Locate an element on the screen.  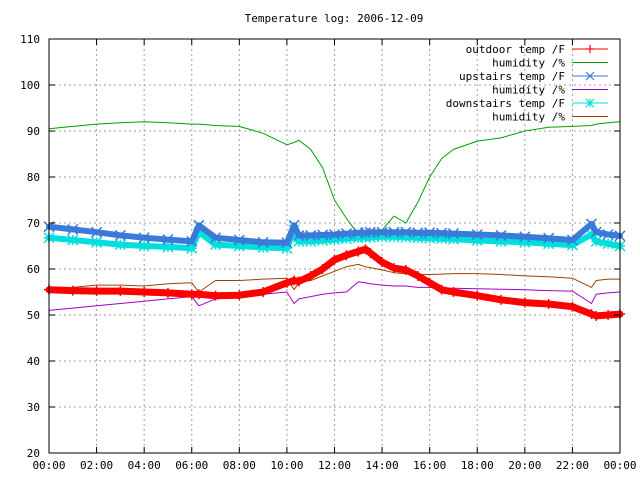
x-tick-label: 18:00 is located at coordinates (477, 465).